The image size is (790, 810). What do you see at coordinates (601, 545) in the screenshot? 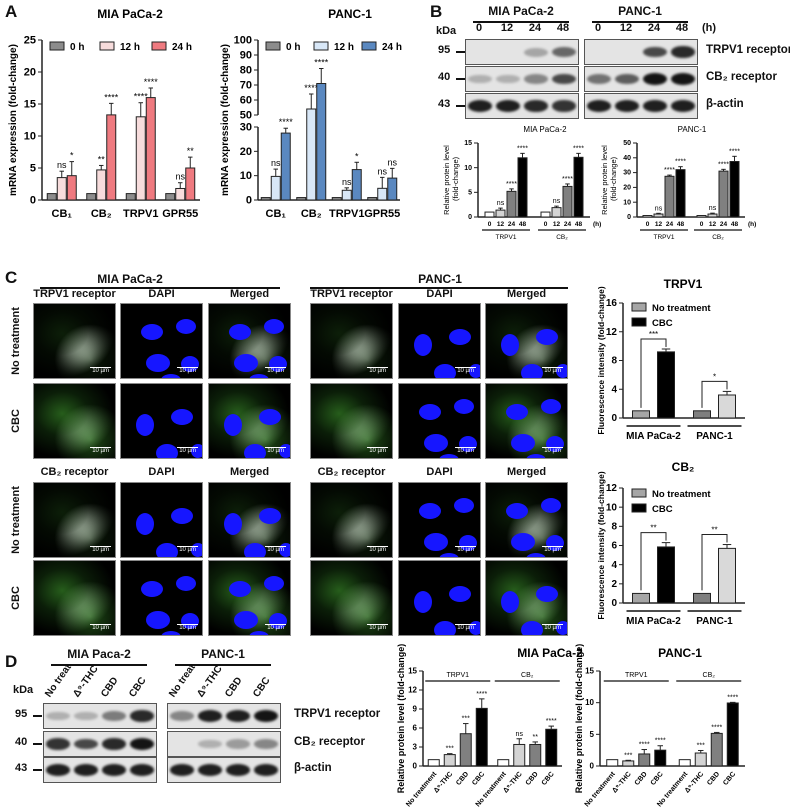
I see `y-axis-label: Fluorescence intensity (fold-change)` at bounding box center [601, 545].